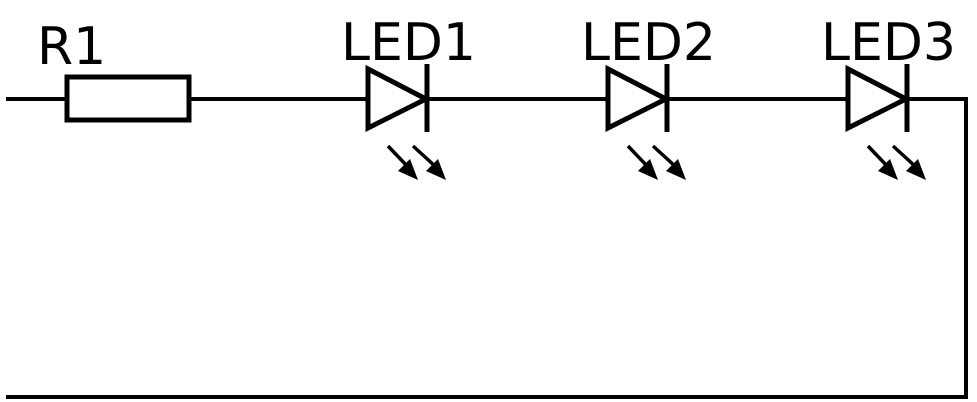  I want to click on resistor-body, so click(128, 98).